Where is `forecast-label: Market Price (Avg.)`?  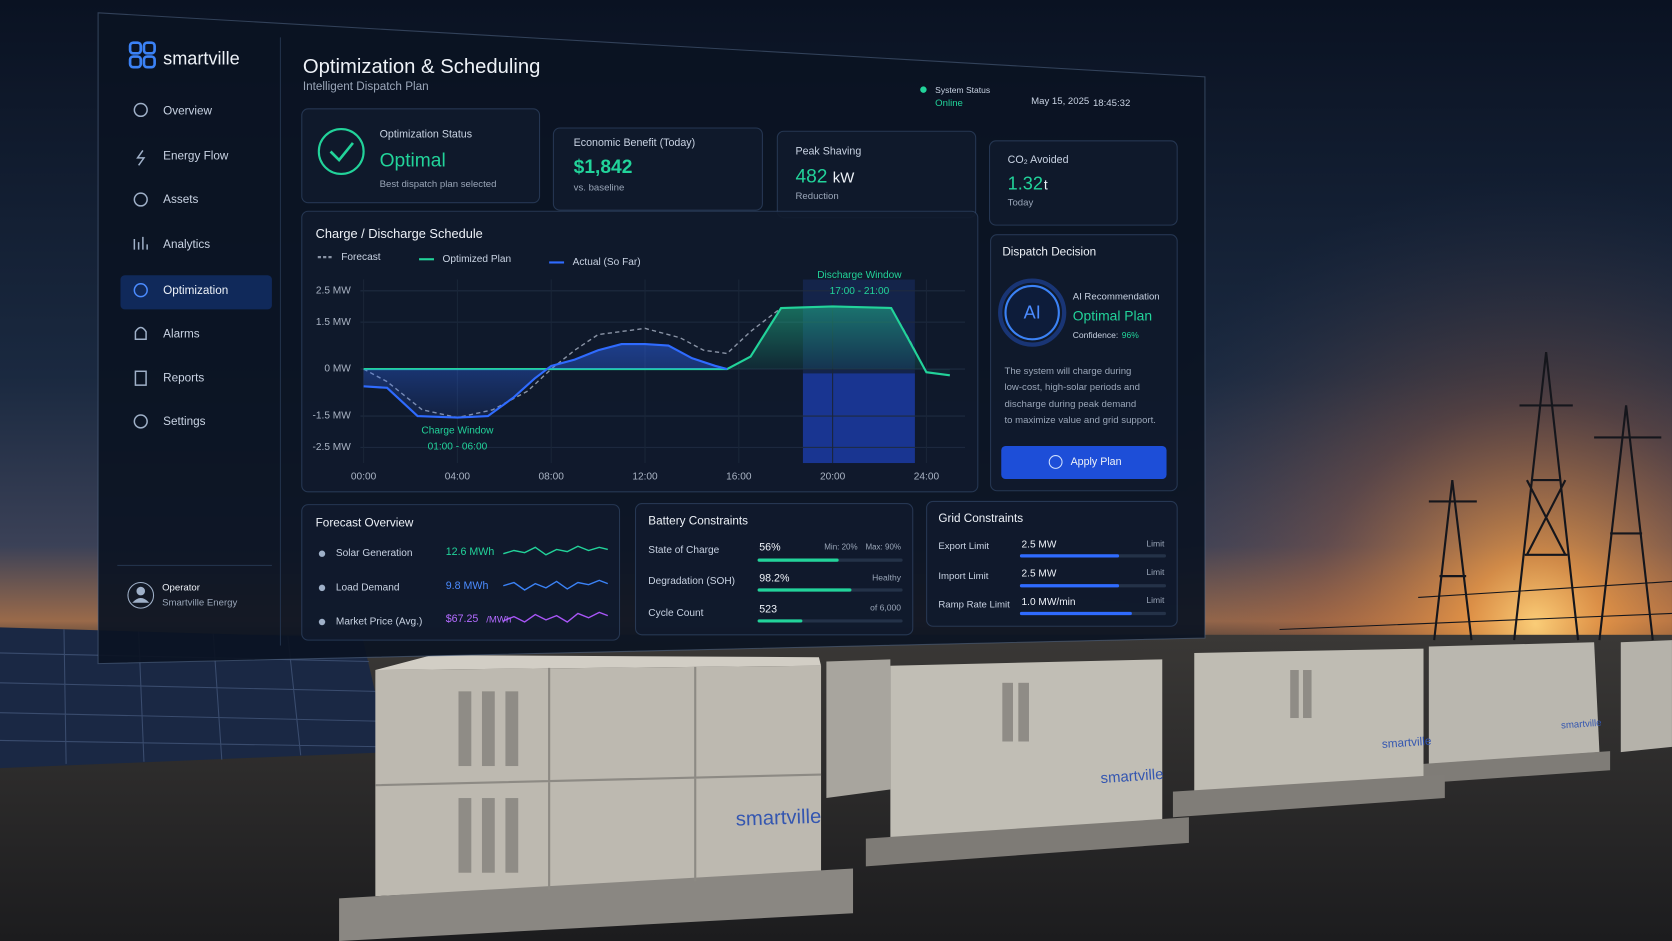 forecast-label: Market Price (Avg.) is located at coordinates (379, 621).